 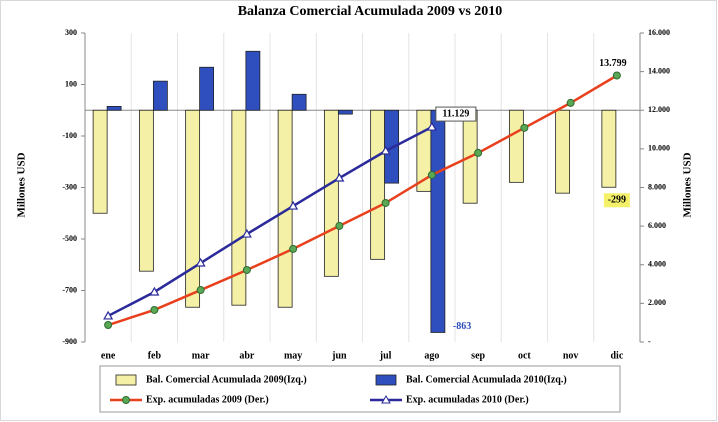 I want to click on y2-tick-label: -, so click(x=649, y=341).